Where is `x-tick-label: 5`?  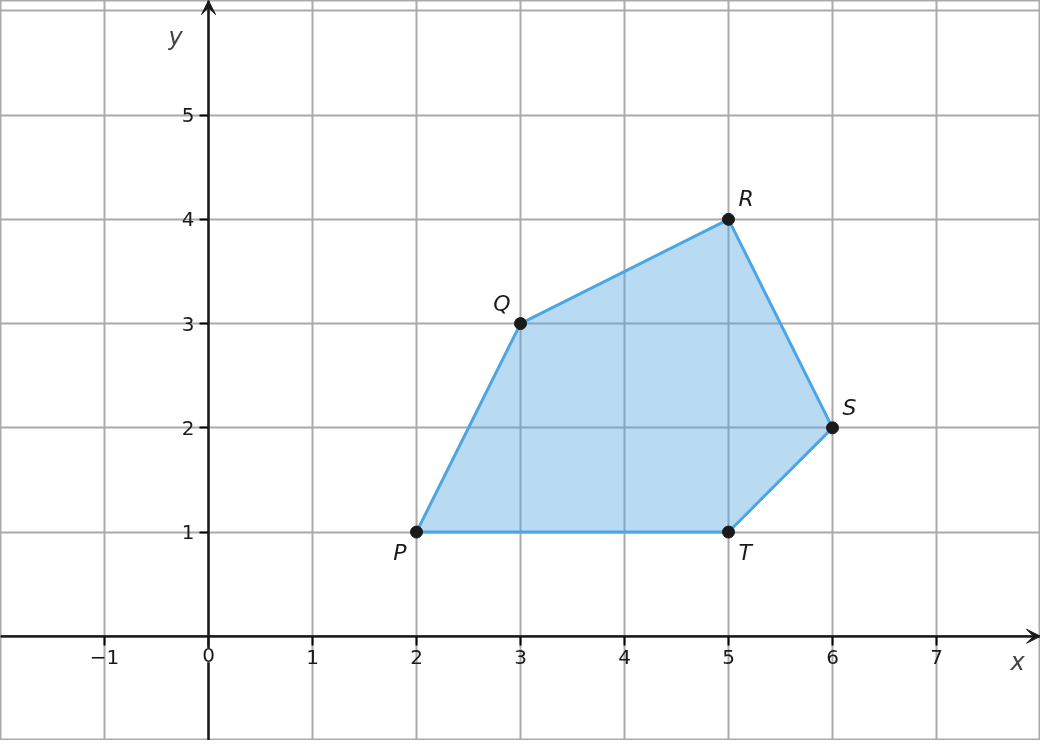 x-tick-label: 5 is located at coordinates (728, 657).